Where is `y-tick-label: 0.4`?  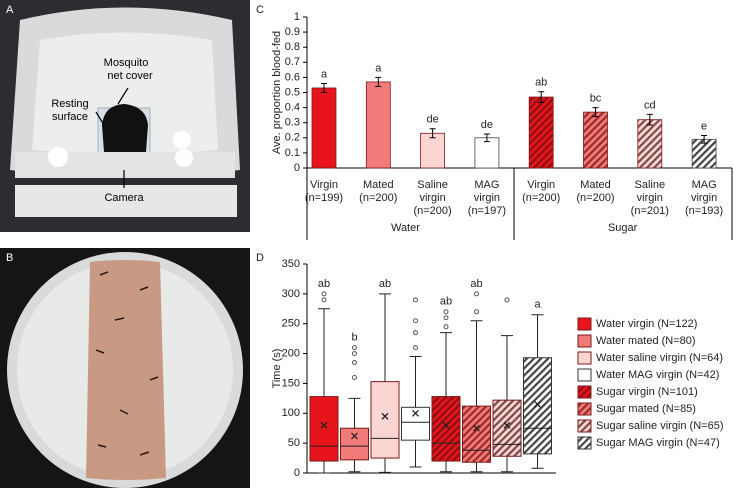 y-tick-label: 0.4 is located at coordinates (292, 108).